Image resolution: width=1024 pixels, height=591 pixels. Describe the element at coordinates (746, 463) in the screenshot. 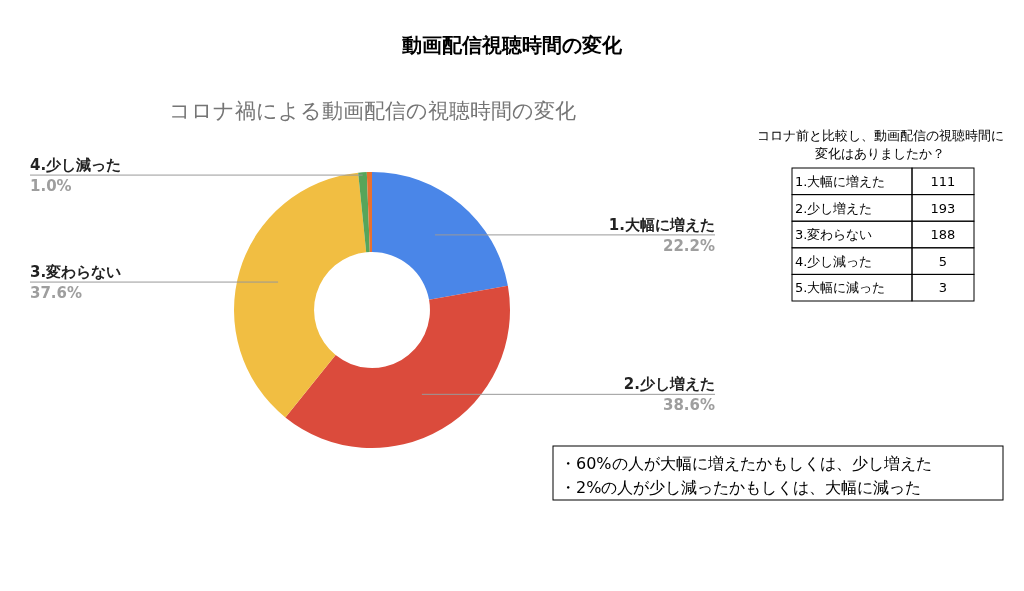

I see `text: ・60%の人が大幅に増えたかもしくは、少し増えた` at that location.